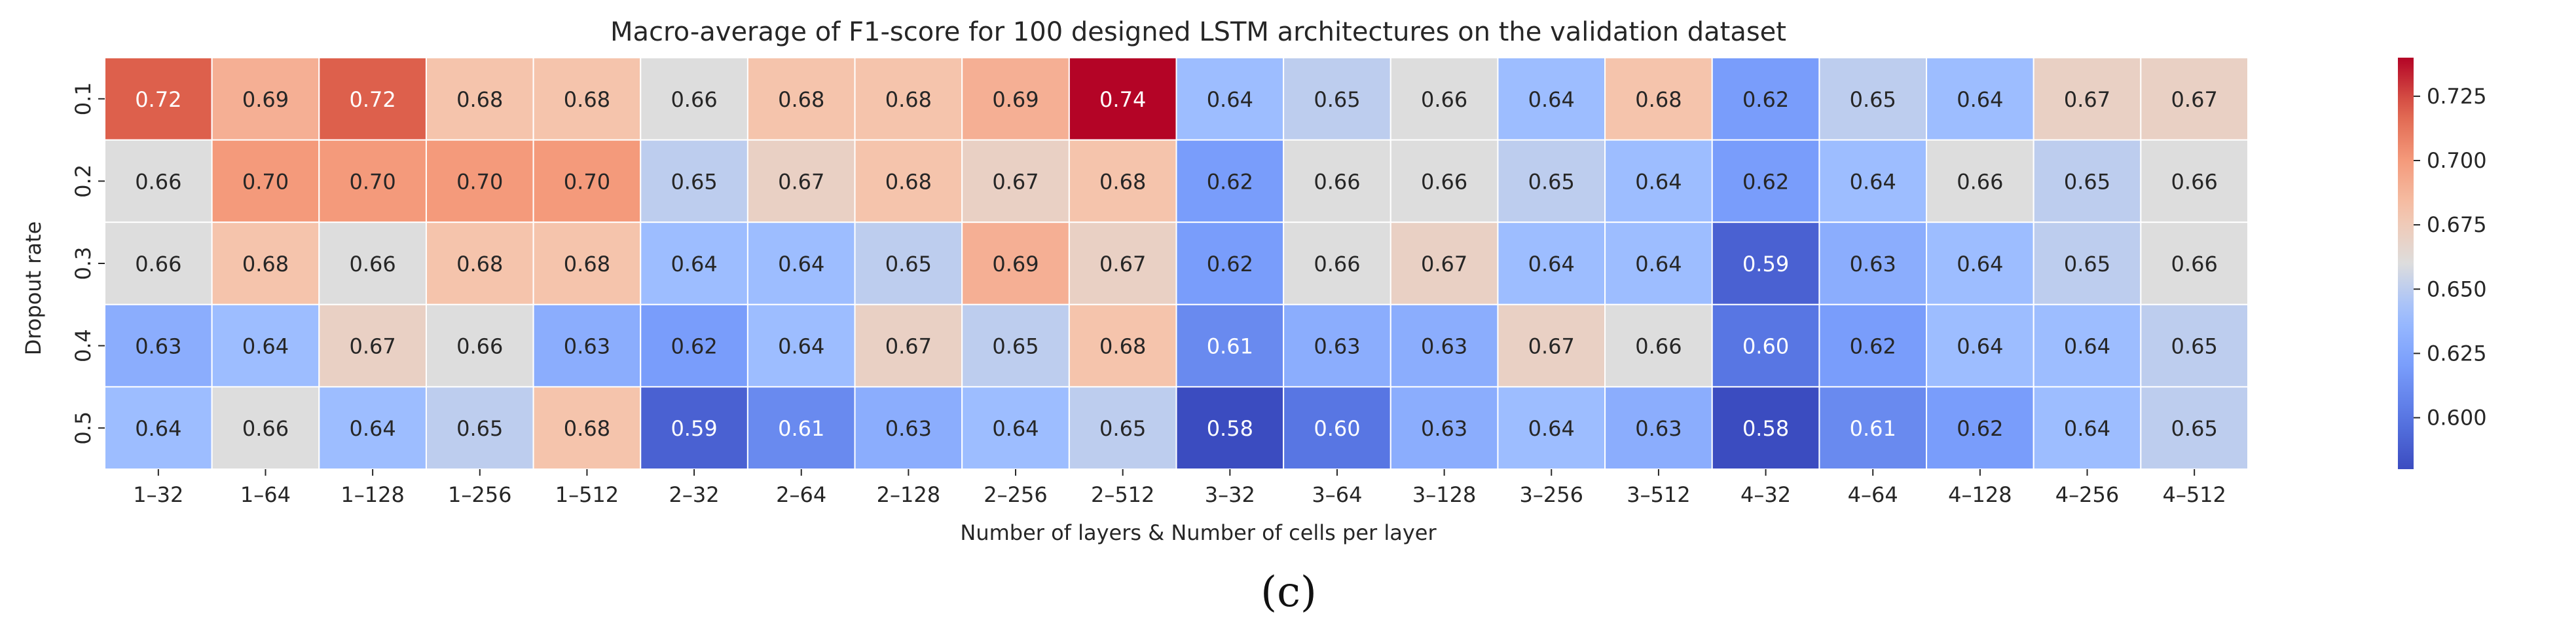 The image size is (2576, 631). Describe the element at coordinates (2406, 263) in the screenshot. I see `colorbar` at that location.